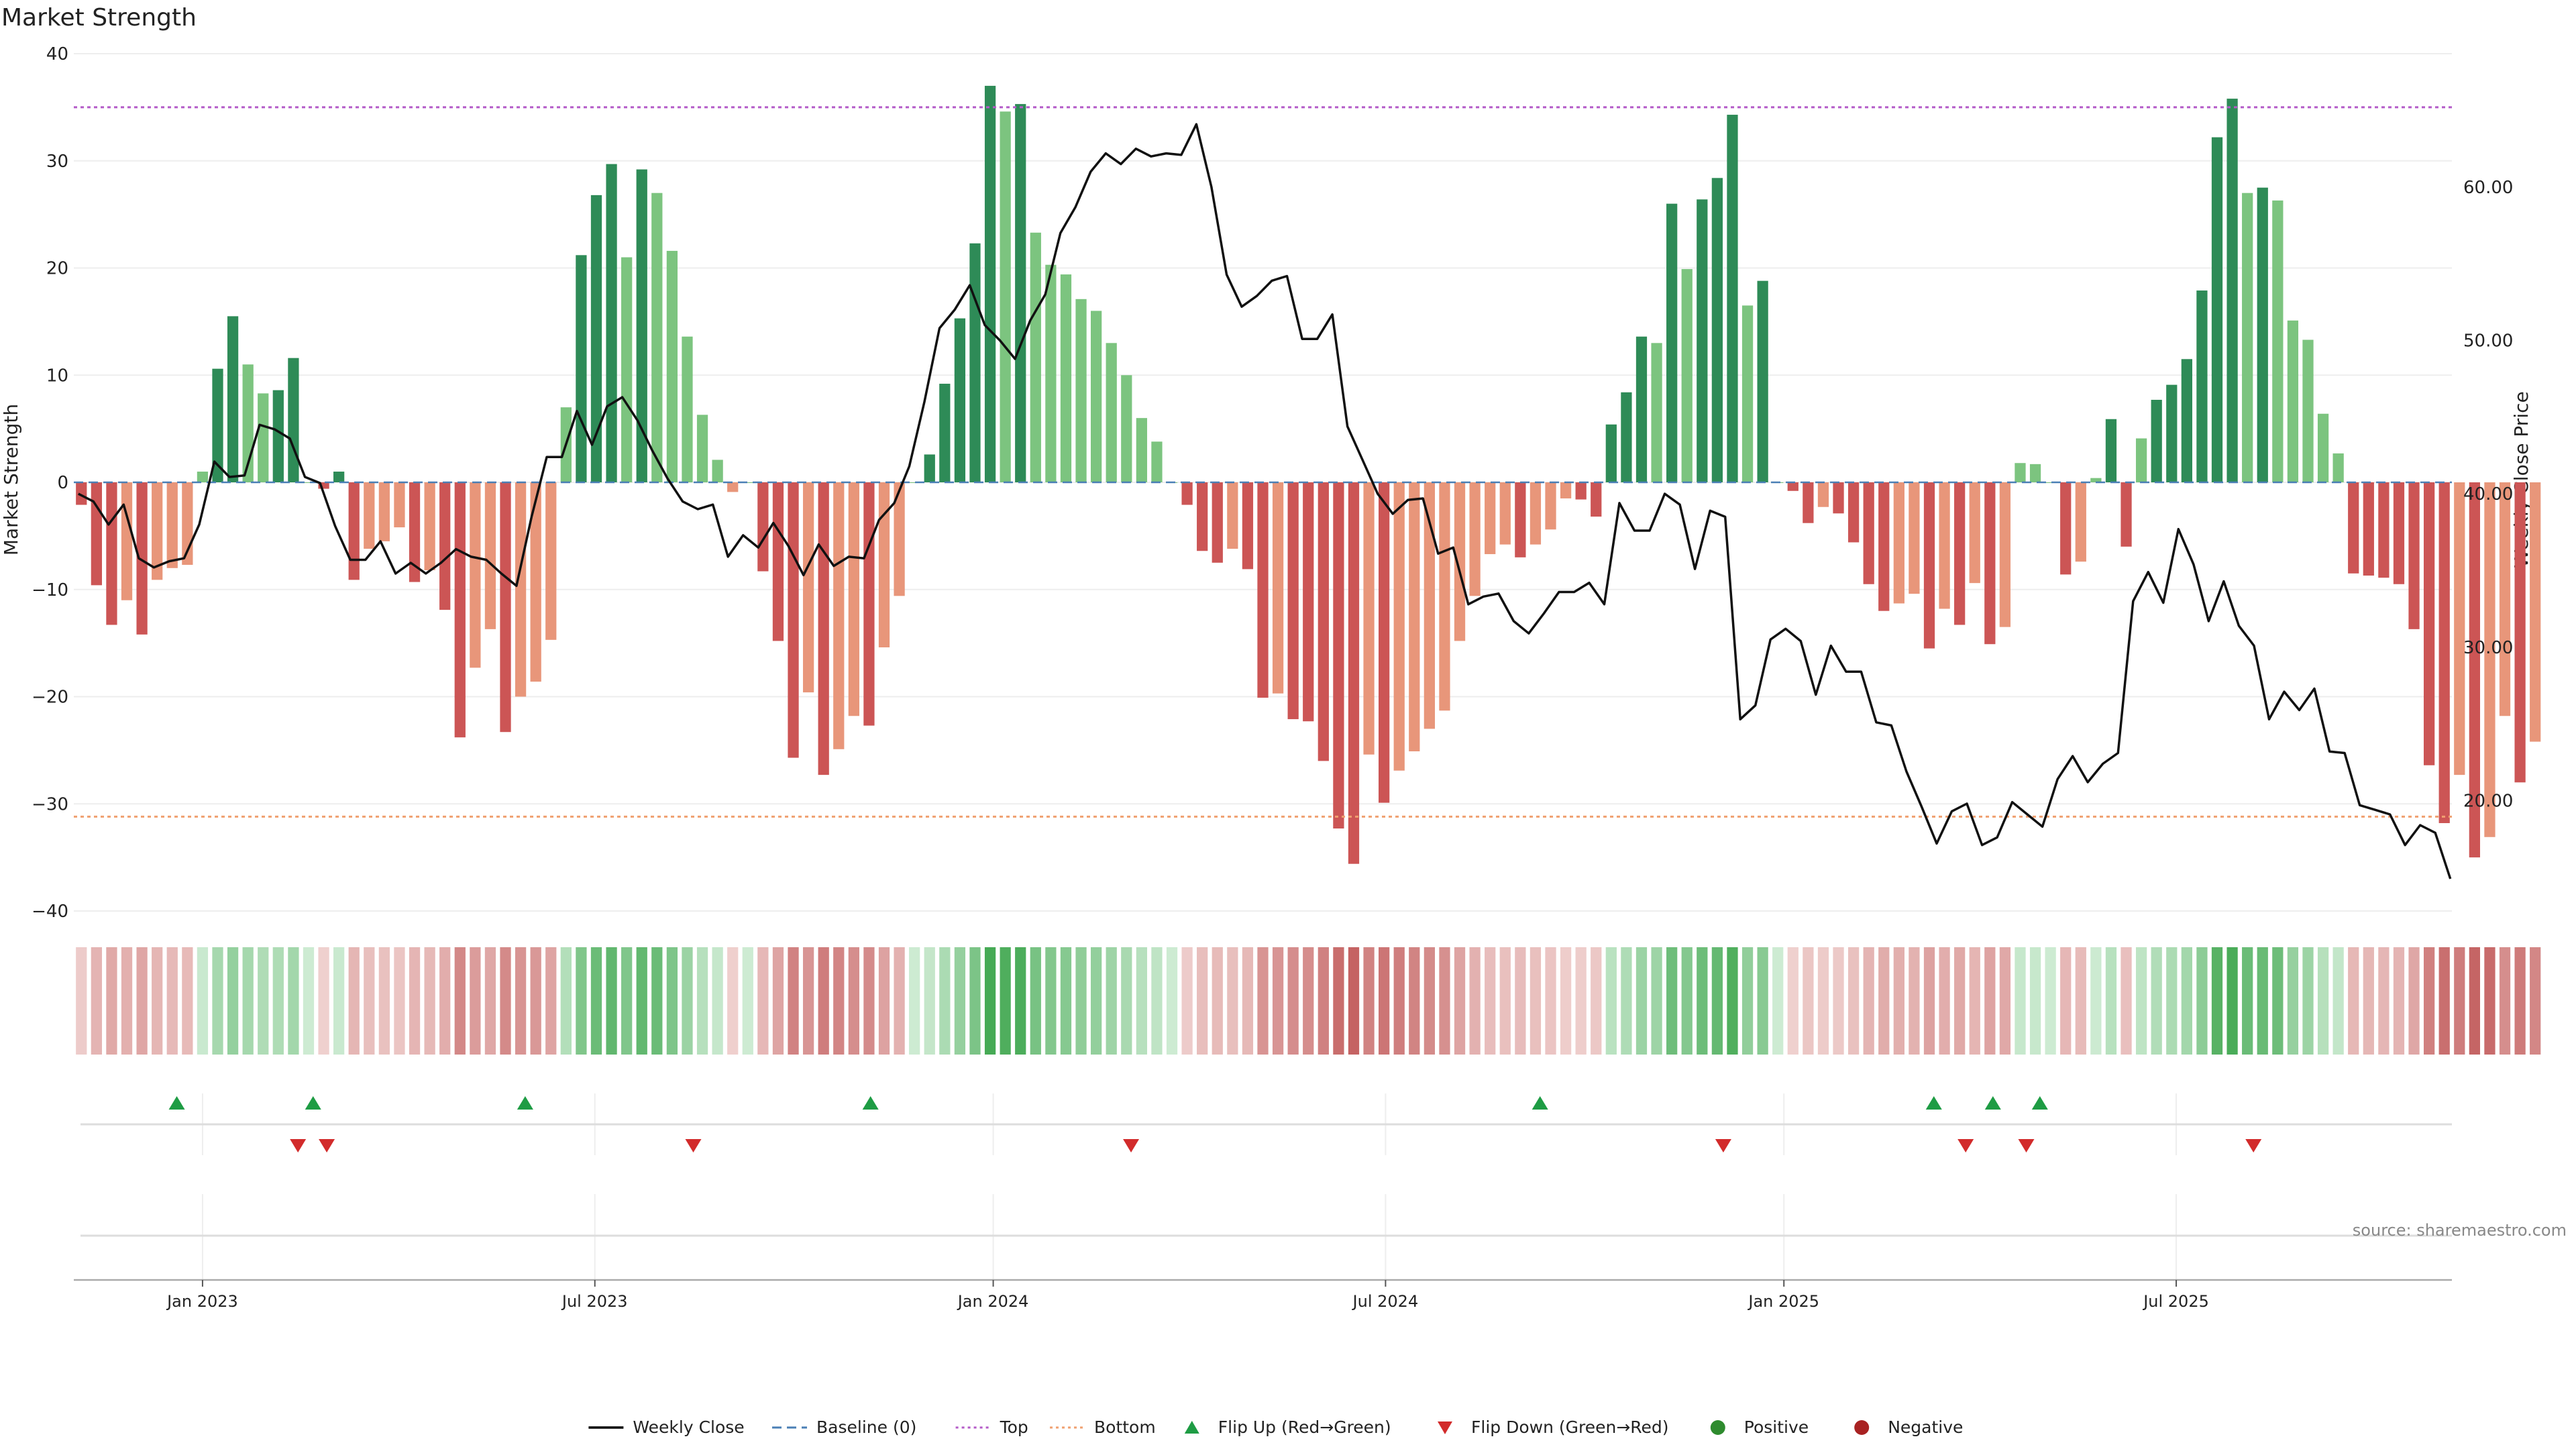 Image resolution: width=2576 pixels, height=1449 pixels. What do you see at coordinates (1287, 1427) in the screenshot?
I see `legend-item: Flip Up (Red→Green)` at bounding box center [1287, 1427].